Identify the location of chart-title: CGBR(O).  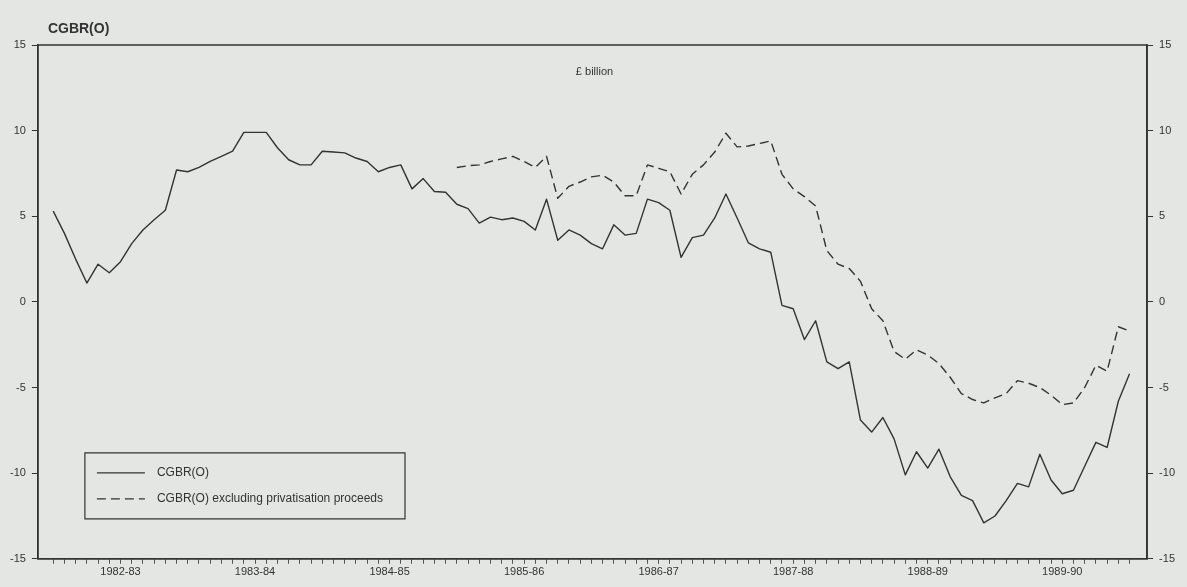
(78, 28).